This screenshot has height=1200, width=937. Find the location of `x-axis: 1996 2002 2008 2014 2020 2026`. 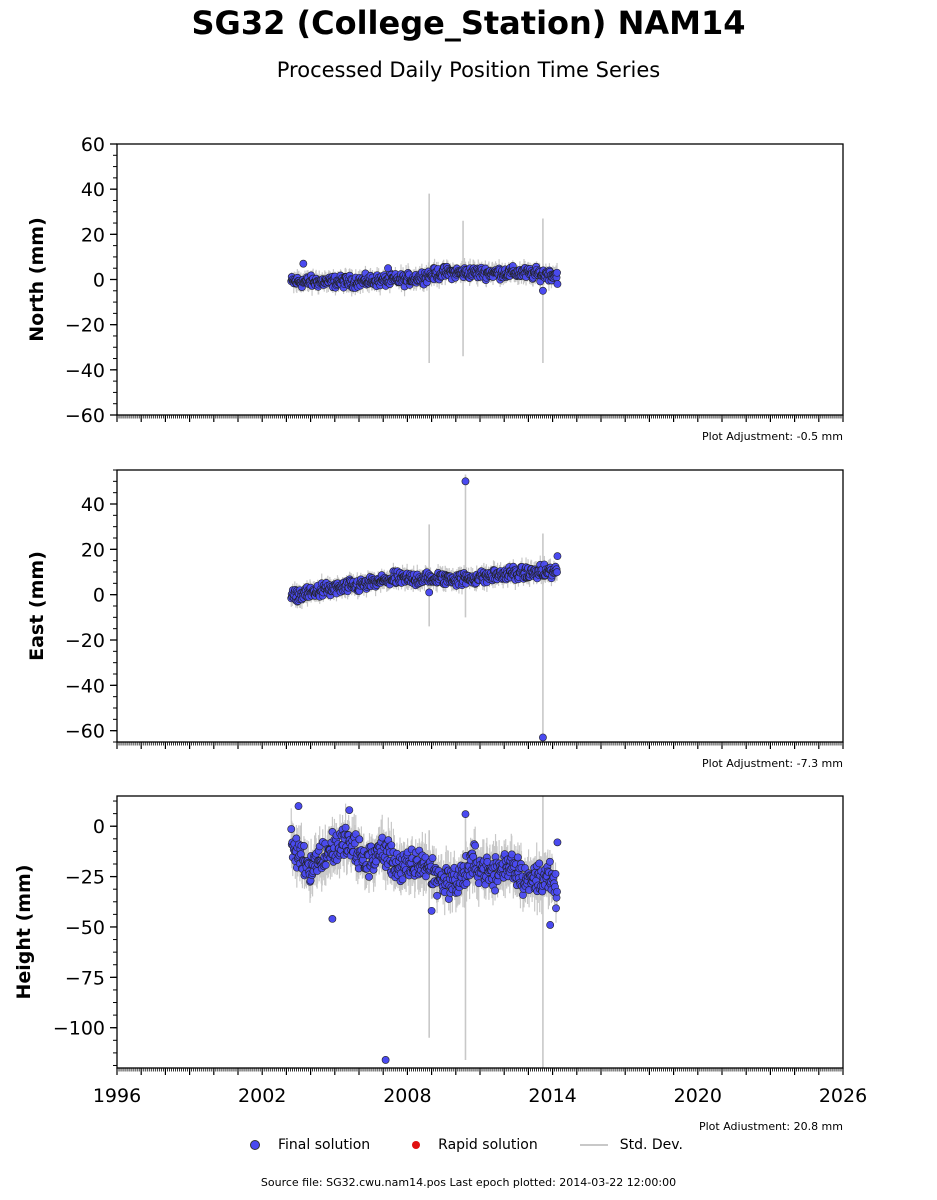

x-axis: 1996 2002 2008 2014 2020 2026 is located at coordinates (480, 1087).